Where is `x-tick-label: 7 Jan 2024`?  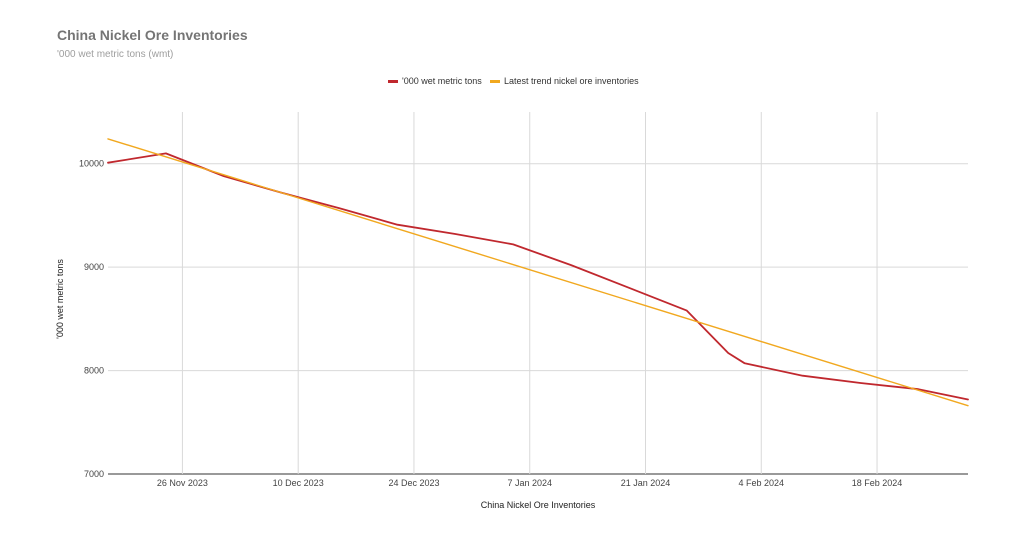 x-tick-label: 7 Jan 2024 is located at coordinates (529, 483).